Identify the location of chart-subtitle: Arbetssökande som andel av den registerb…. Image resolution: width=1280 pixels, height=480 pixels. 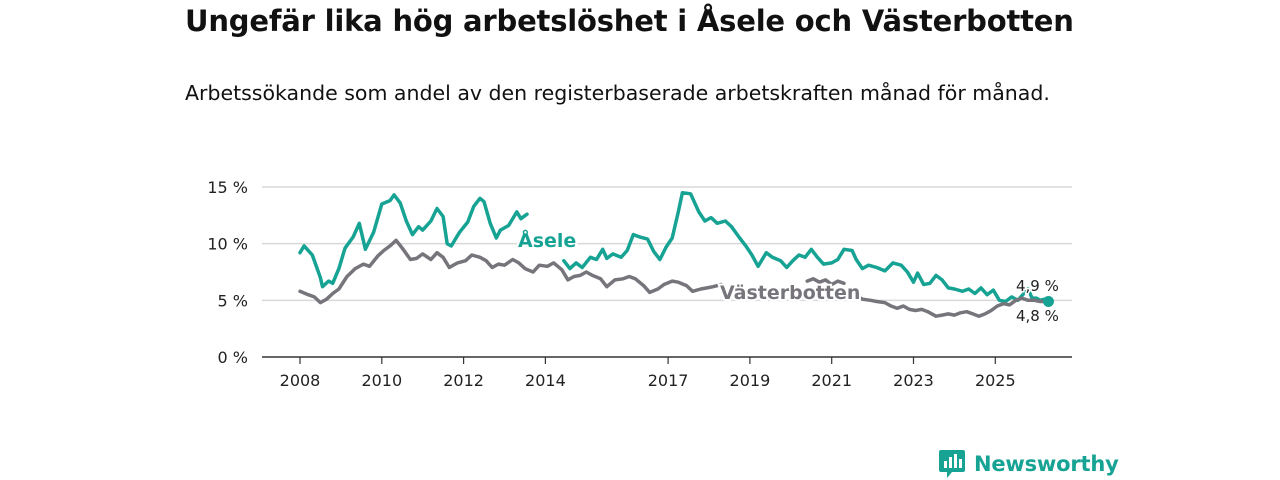
(617, 93).